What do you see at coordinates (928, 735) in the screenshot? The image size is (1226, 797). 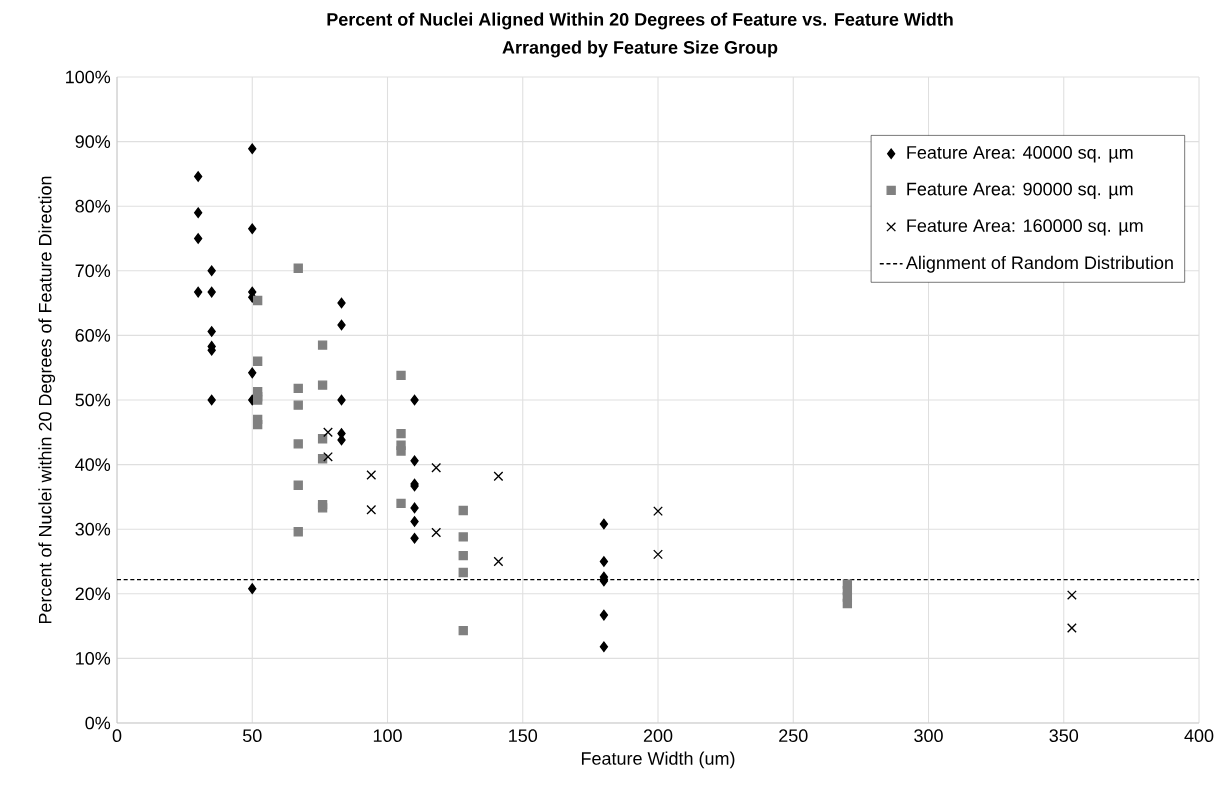 I see `x-tick-label: 300` at bounding box center [928, 735].